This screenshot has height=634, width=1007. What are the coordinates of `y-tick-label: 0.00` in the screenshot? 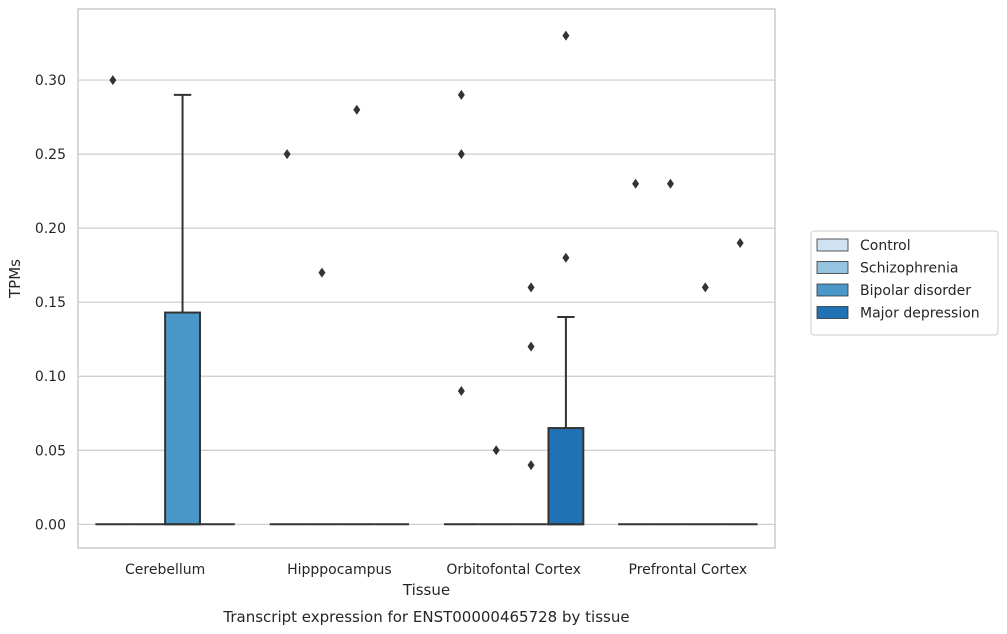 It's located at (50, 525).